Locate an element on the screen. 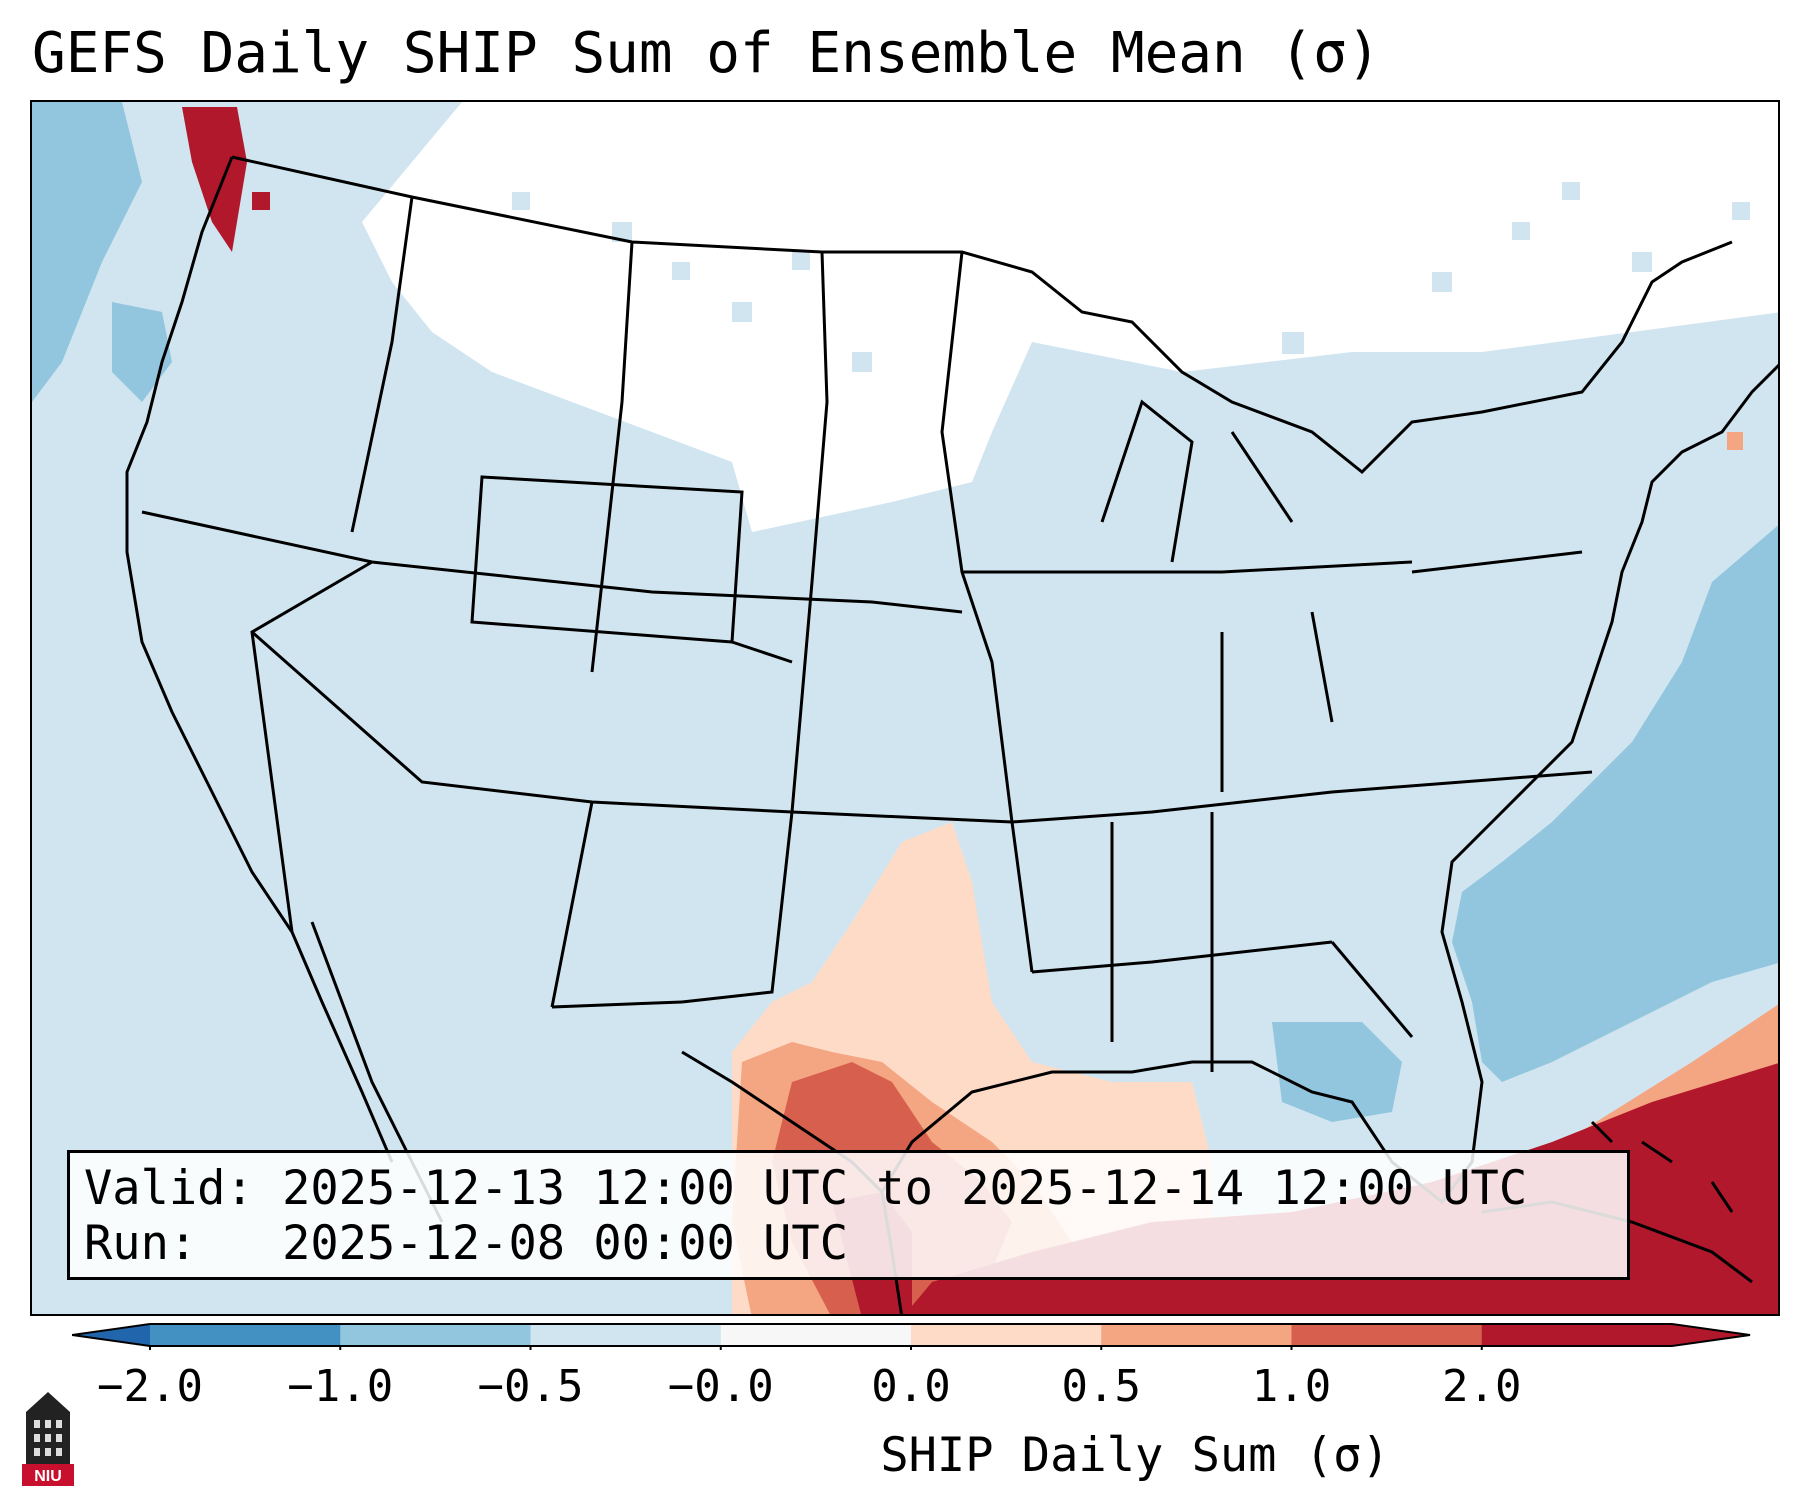 The width and height of the screenshot is (1803, 1506). logo-text: NIU is located at coordinates (48, 1476).